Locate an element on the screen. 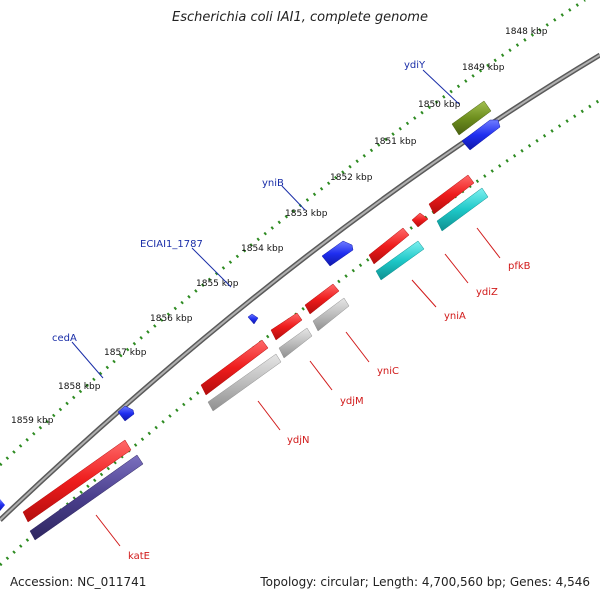 This screenshot has width=600, height=604. kbp-label: 1858 kbp is located at coordinates (79, 387).